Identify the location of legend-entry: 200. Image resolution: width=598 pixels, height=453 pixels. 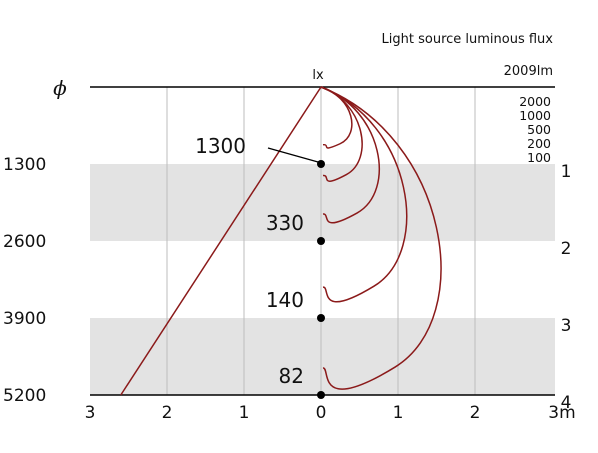
(539, 143).